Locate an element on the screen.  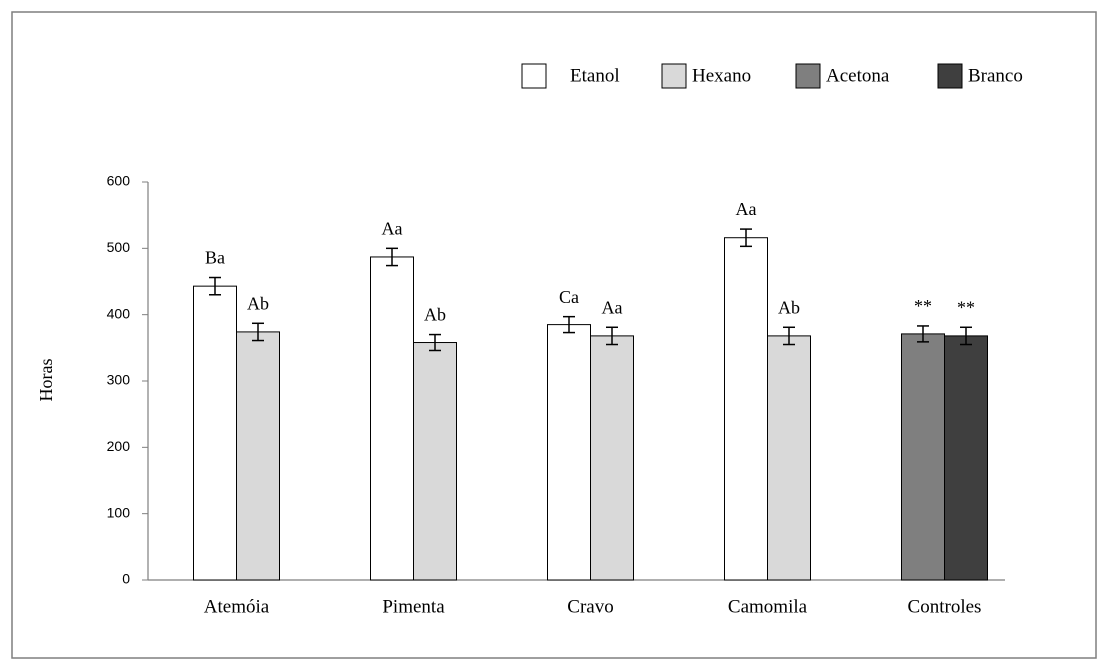
y-tick-label: 300 is located at coordinates (119, 380).